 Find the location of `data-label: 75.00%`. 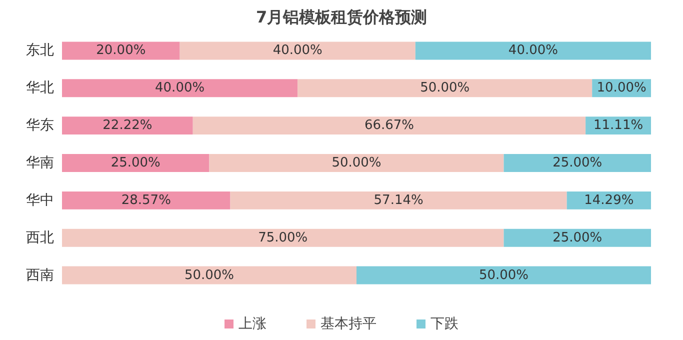

data-label: 75.00% is located at coordinates (283, 238).